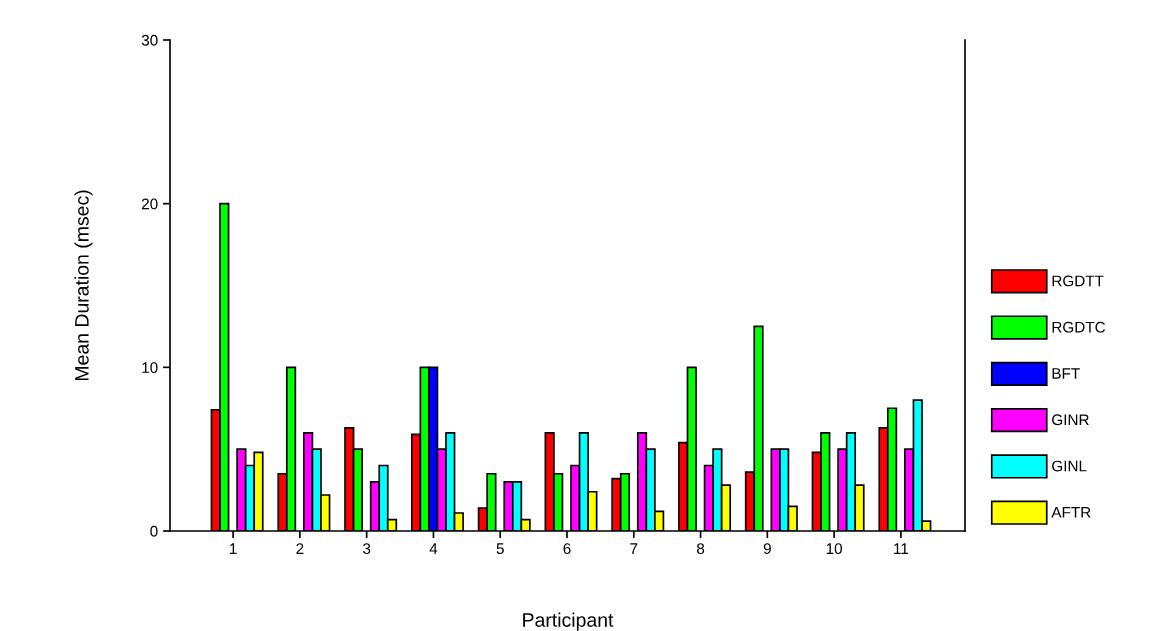 Image resolution: width=1149 pixels, height=631 pixels. I want to click on y-axis-title: Mean Duration (msec), so click(83, 285).